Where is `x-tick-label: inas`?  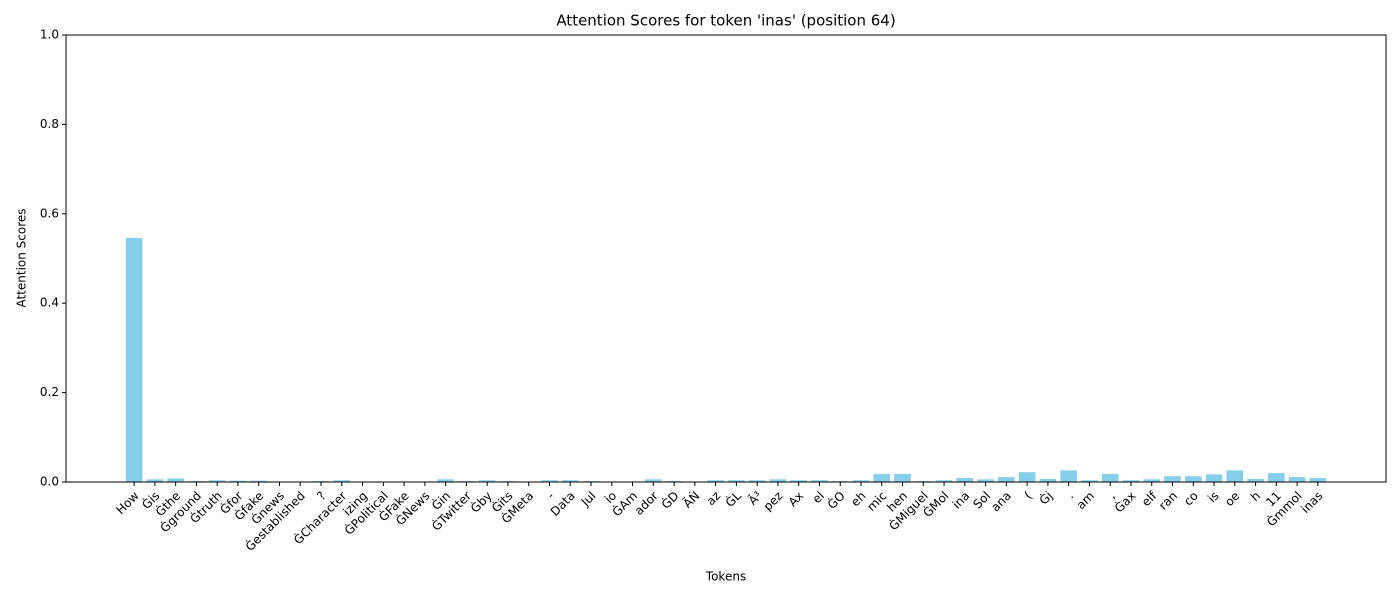
x-tick-label: inas is located at coordinates (1311, 502).